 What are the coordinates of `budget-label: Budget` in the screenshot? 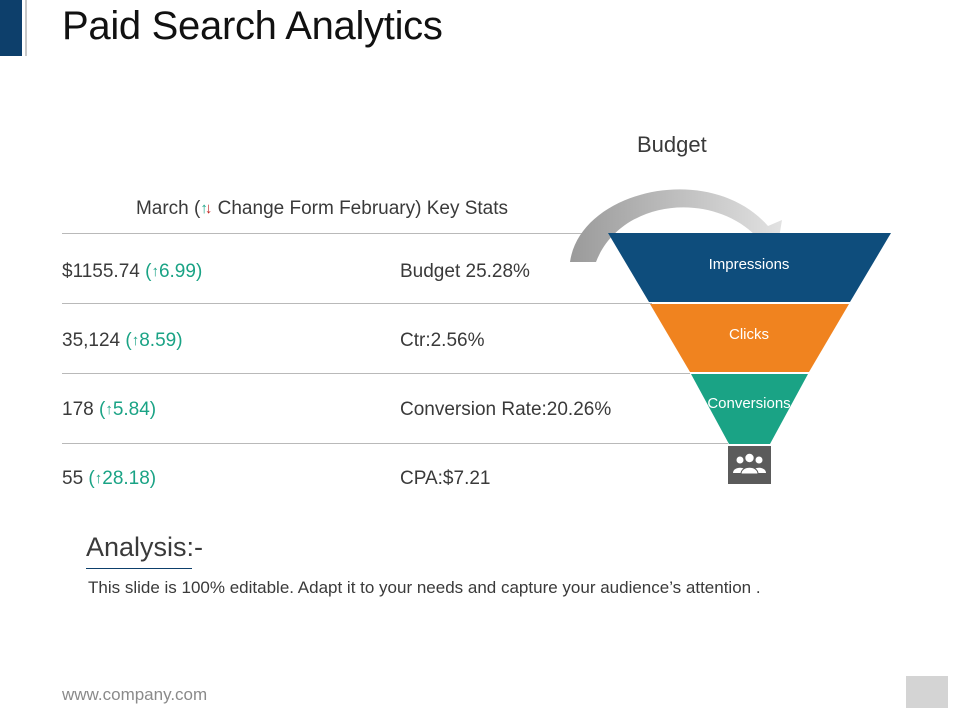 It's located at (672, 144).